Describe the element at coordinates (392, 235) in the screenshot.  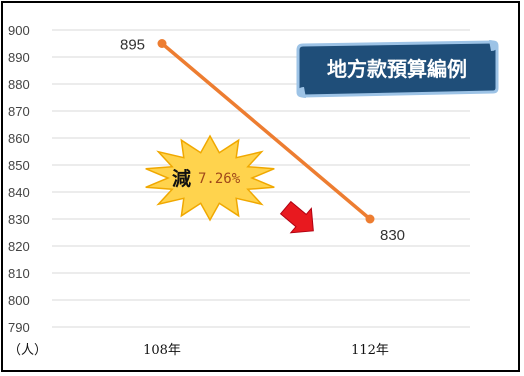
I see `data-label: 830` at that location.